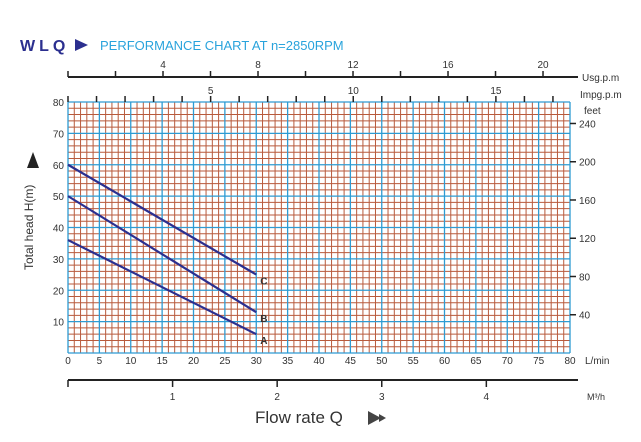 This screenshot has width=641, height=442. What do you see at coordinates (377, 418) in the screenshot?
I see `flow-arrow-icon` at bounding box center [377, 418].